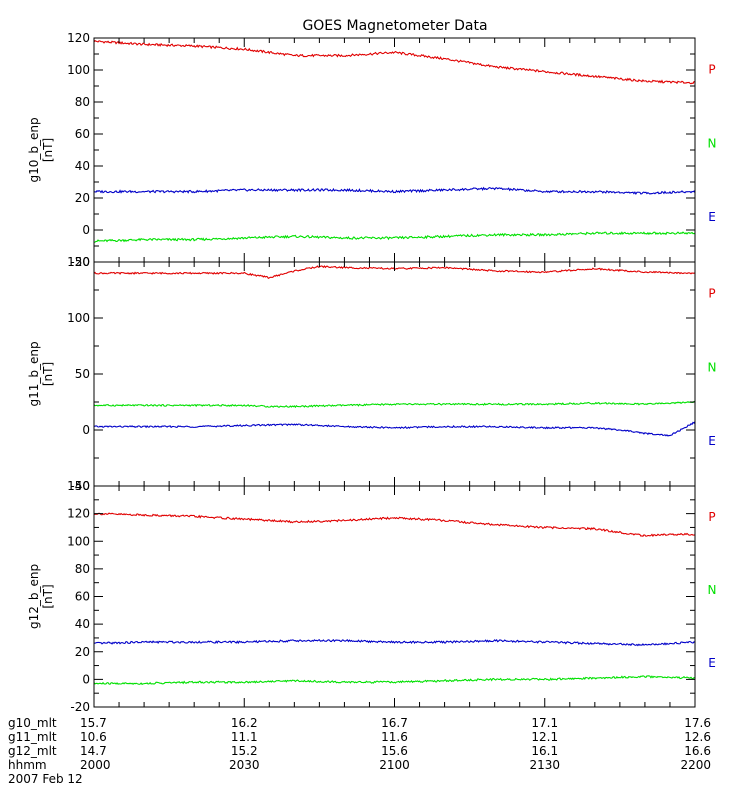  What do you see at coordinates (95, 765) in the screenshot?
I see `footer-value: 2000` at bounding box center [95, 765].